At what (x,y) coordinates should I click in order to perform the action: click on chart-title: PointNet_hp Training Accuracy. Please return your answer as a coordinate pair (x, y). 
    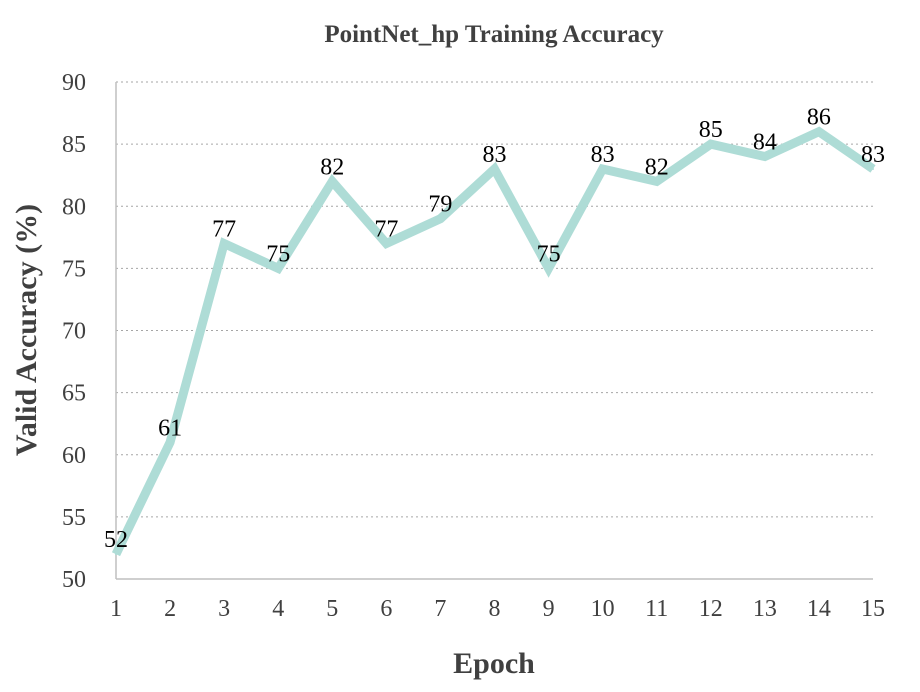
    Looking at the image, I should click on (494, 34).